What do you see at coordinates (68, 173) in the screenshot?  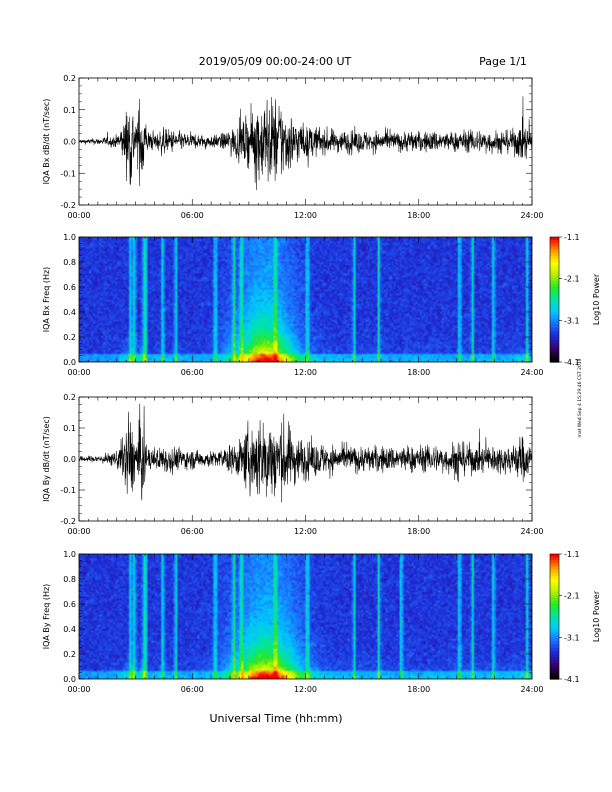 I see `y-tick-label: -0.1` at bounding box center [68, 173].